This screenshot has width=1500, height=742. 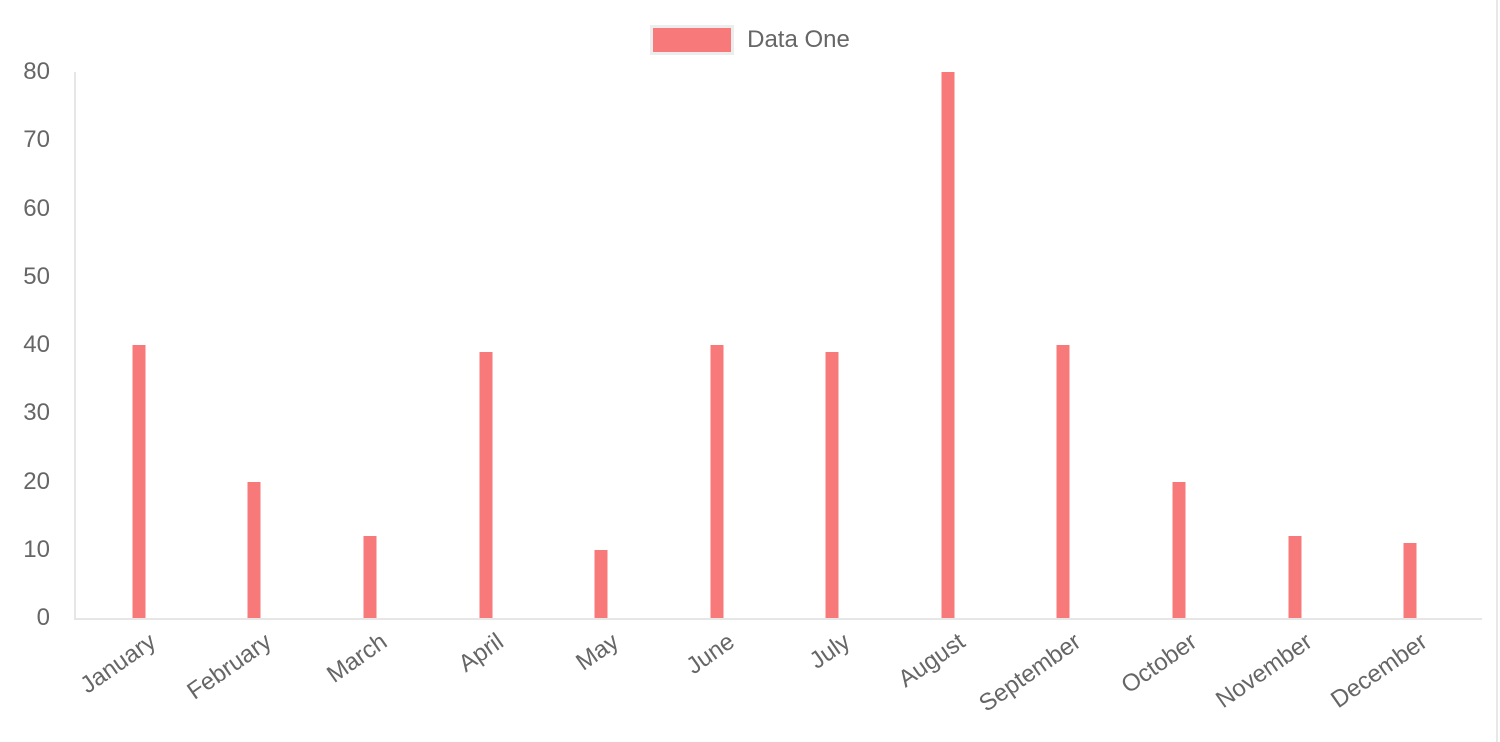 What do you see at coordinates (36, 71) in the screenshot?
I see `y-axis-tick-label: 80` at bounding box center [36, 71].